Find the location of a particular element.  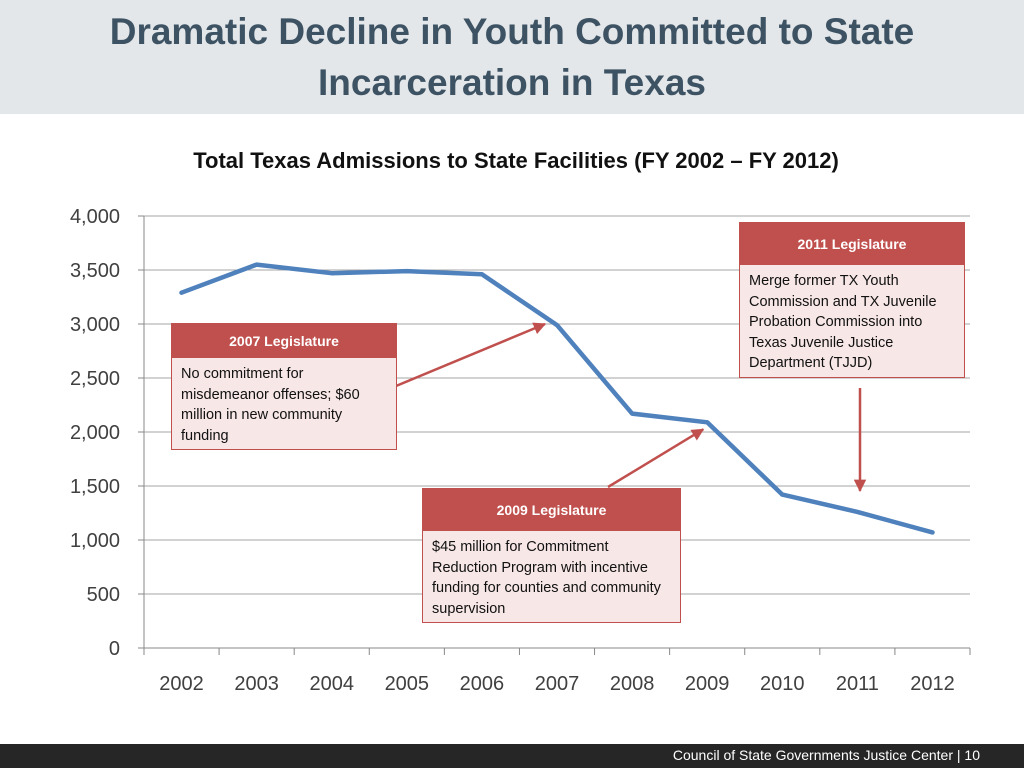

y-tick-label: 2,000 is located at coordinates (95, 433).